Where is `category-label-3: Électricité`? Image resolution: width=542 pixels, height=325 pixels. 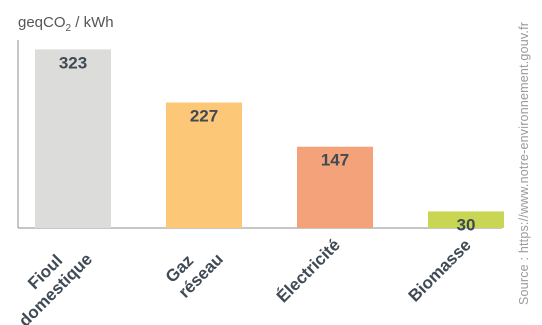 category-label-3: Électricité is located at coordinates (308, 270).